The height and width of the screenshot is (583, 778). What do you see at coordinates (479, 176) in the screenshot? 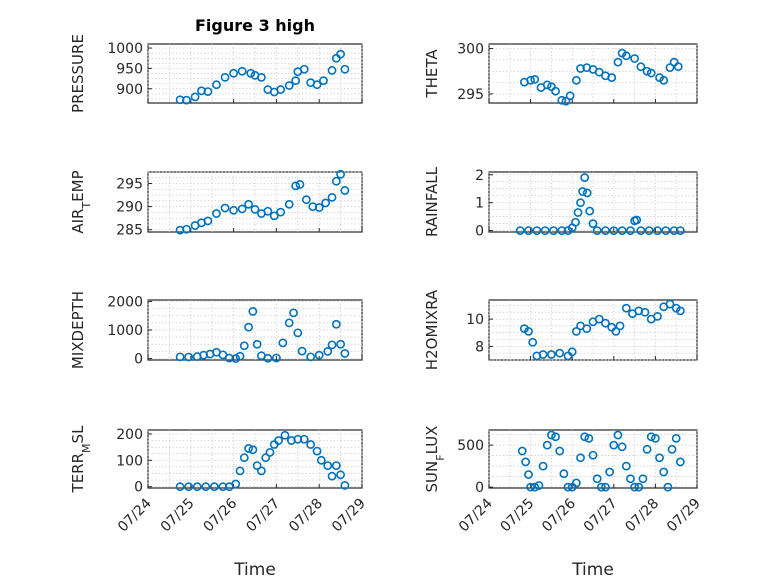
I see `y-tick-label: 2` at bounding box center [479, 176].